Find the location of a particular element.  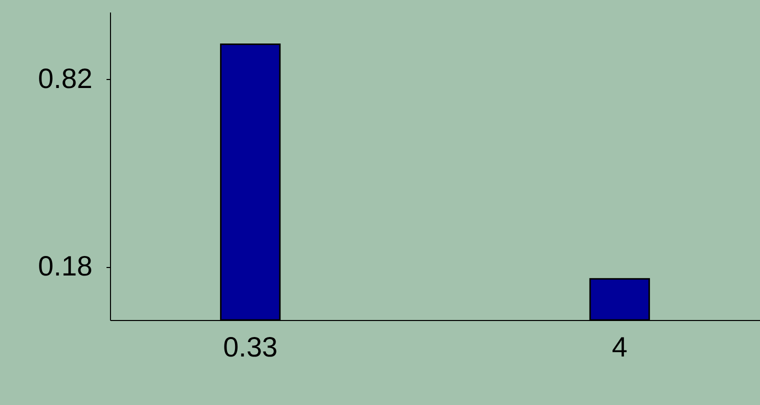

y-tick-label: 0.18 is located at coordinates (65, 266).